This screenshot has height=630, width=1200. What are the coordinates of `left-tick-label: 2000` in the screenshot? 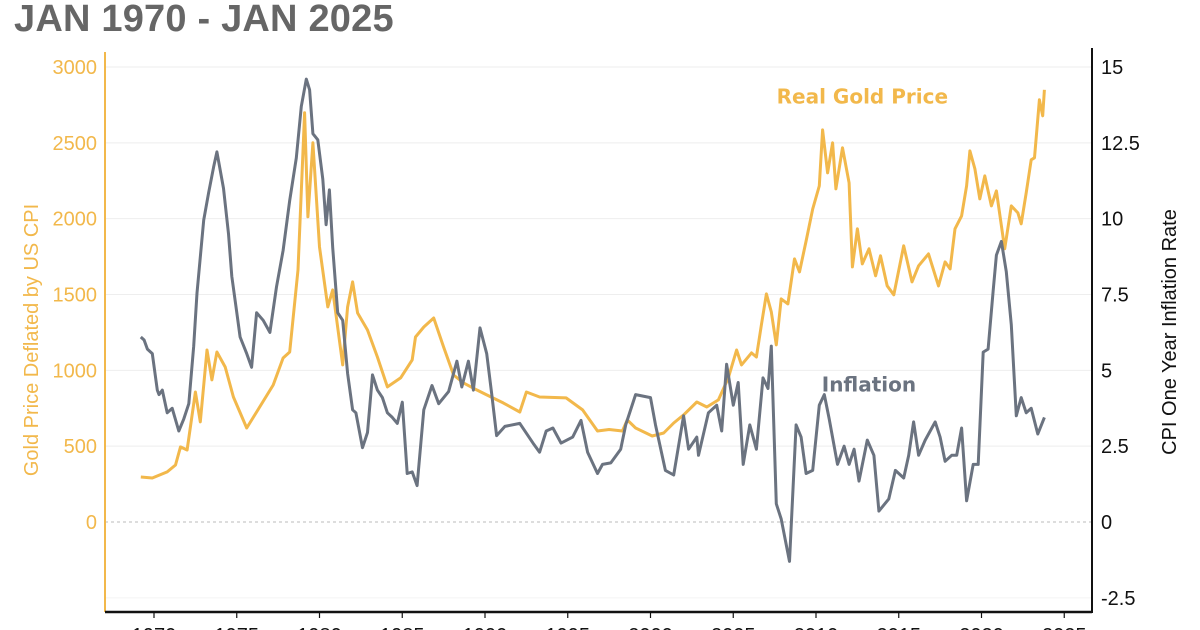 It's located at (75, 220).